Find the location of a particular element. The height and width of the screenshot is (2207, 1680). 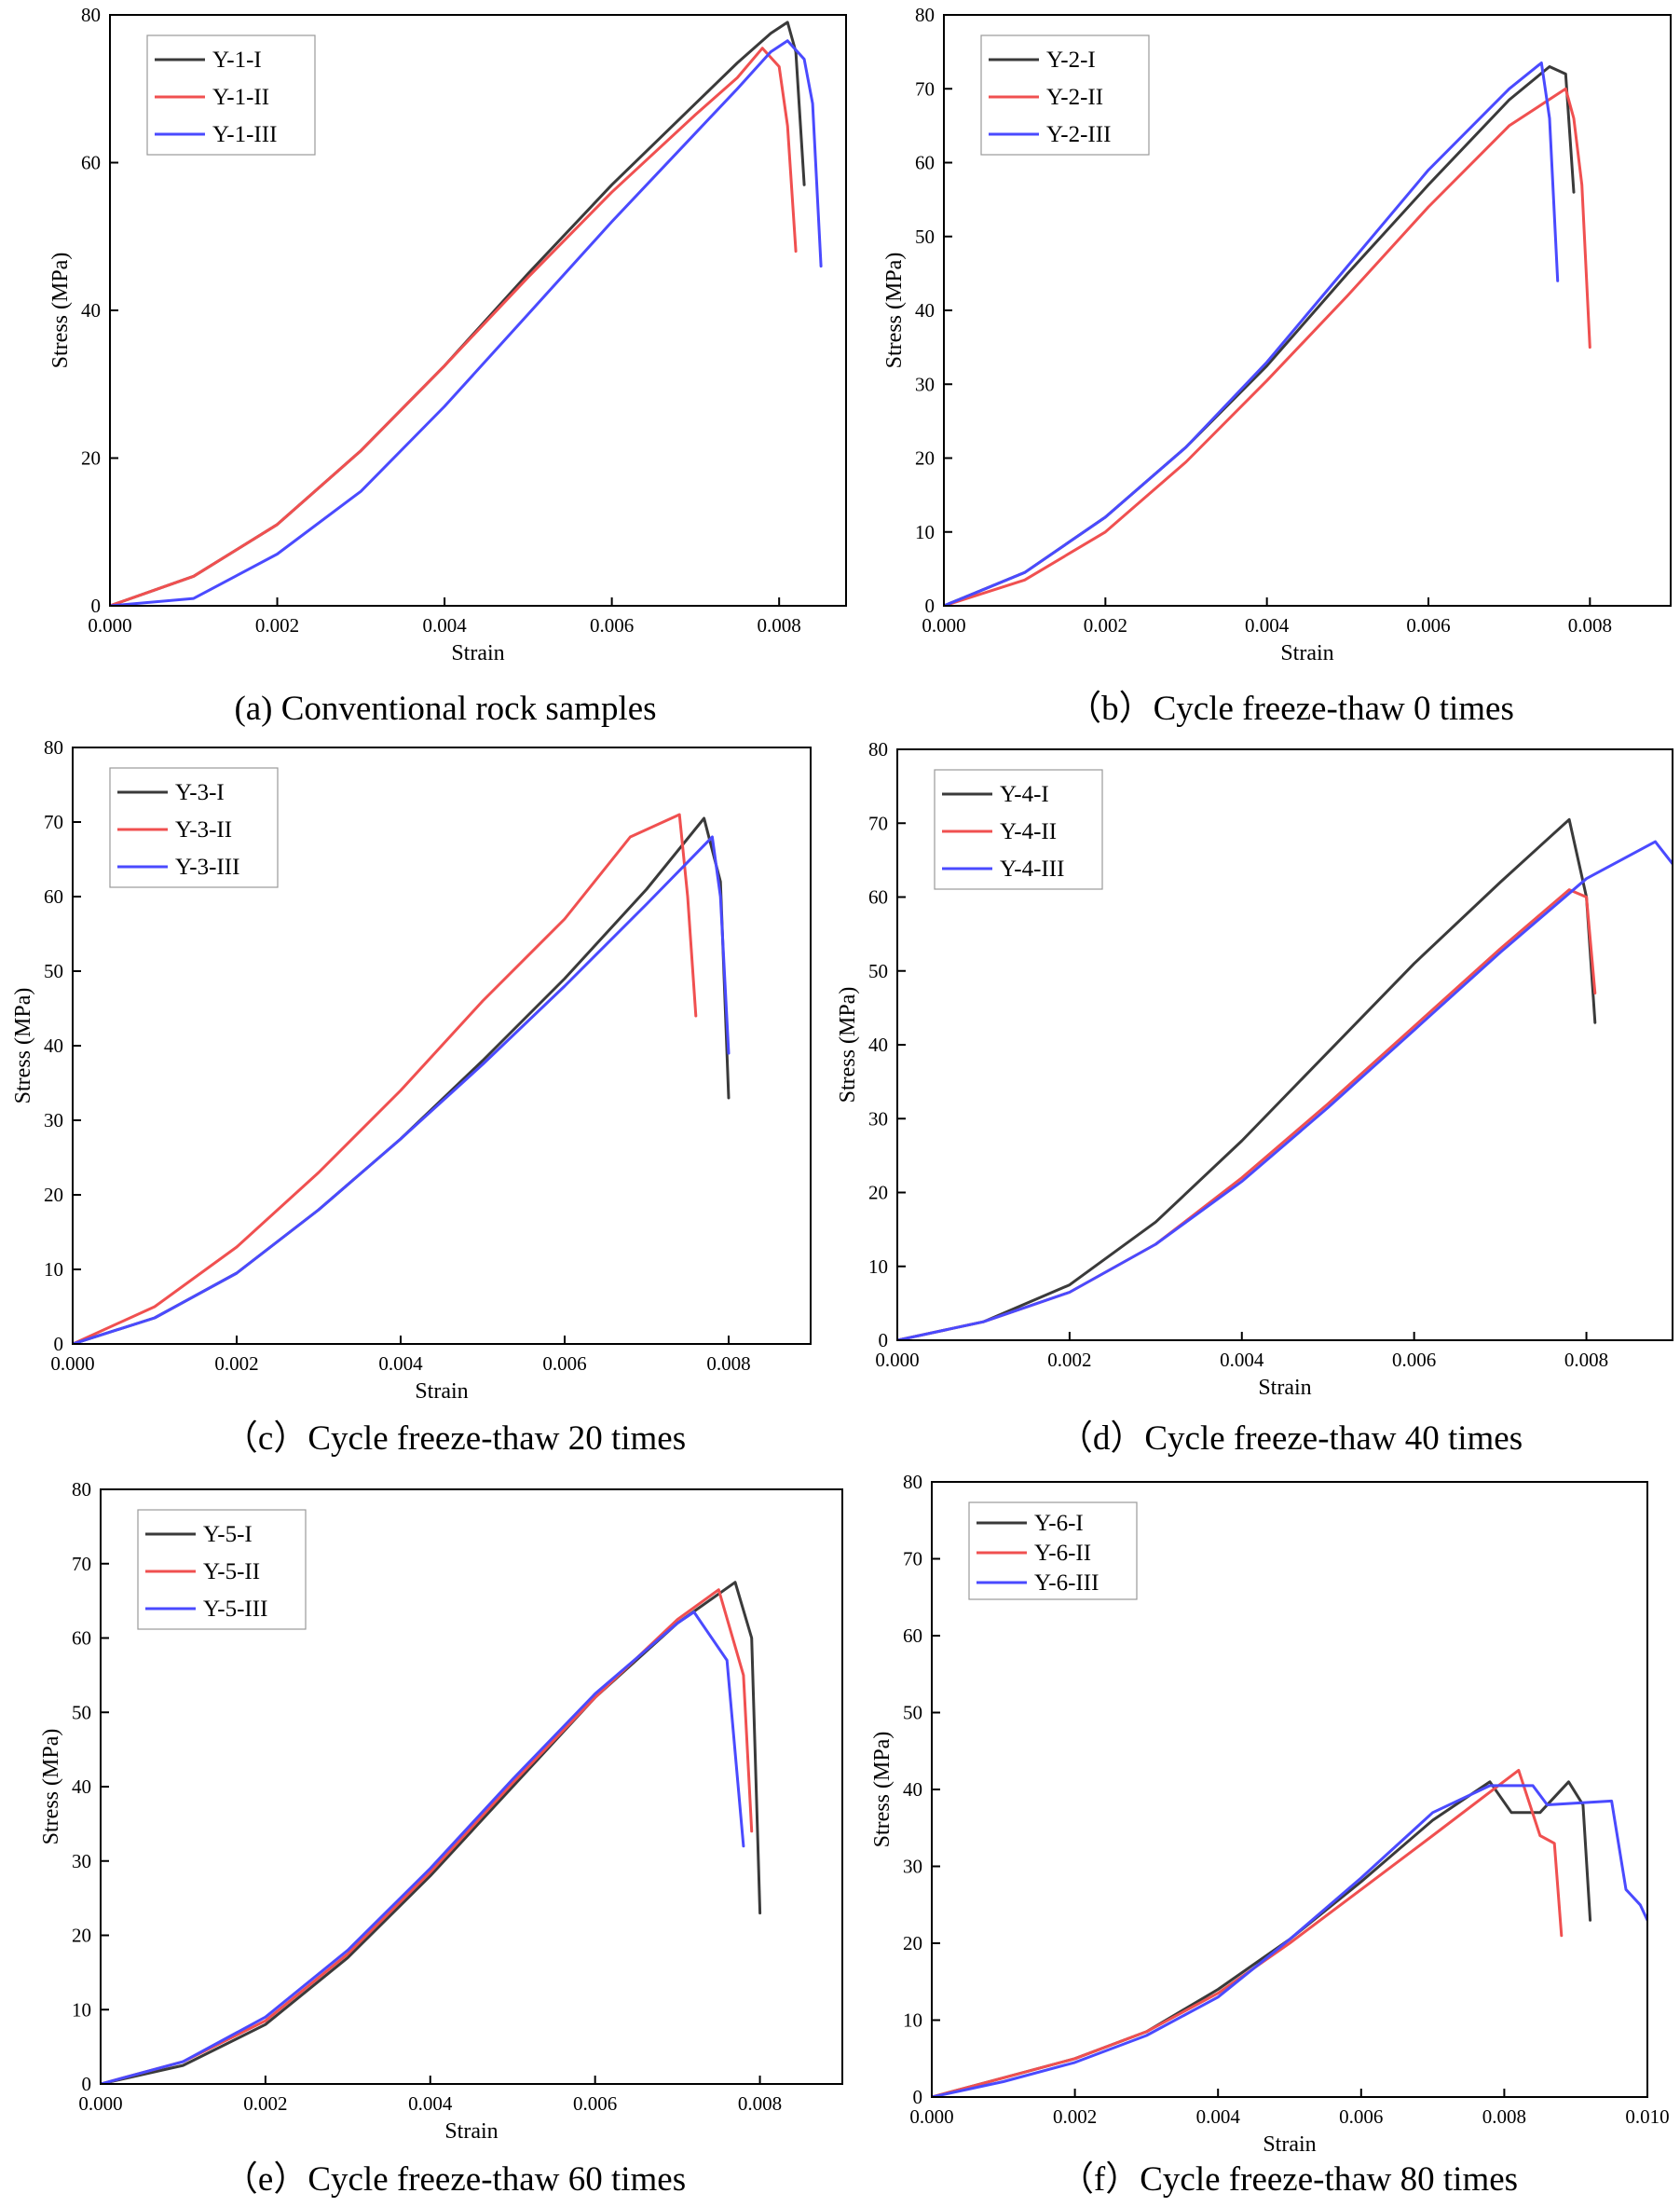

legend-entry: Y-3-I is located at coordinates (200, 792).